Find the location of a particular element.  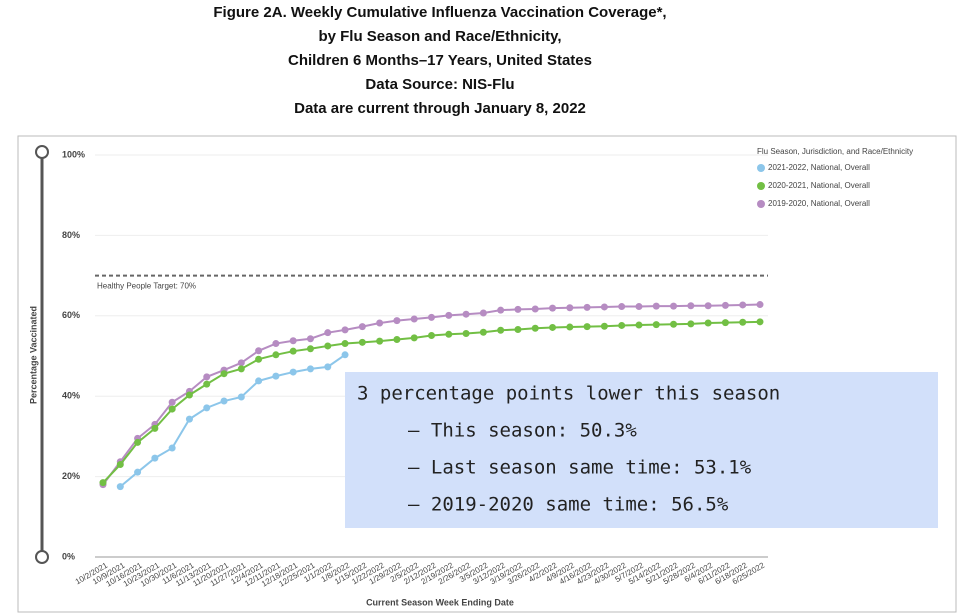

legend-label: 2021-2022, National, Overall is located at coordinates (819, 167).